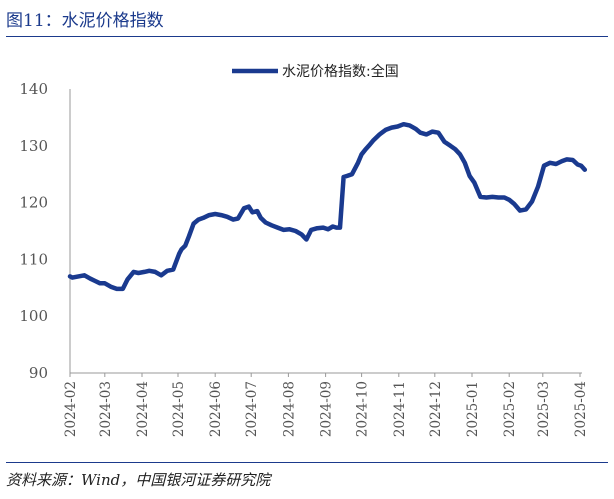  What do you see at coordinates (179, 409) in the screenshot?
I see `x-tick-label: 2024-05` at bounding box center [179, 409].